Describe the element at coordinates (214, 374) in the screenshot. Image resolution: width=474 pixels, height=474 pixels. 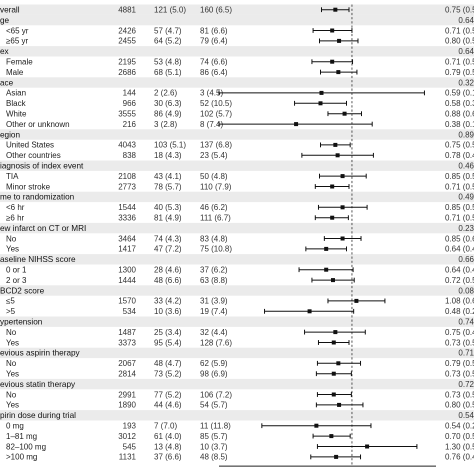
I see `row-control-events: 98 (6.9)` at that location.